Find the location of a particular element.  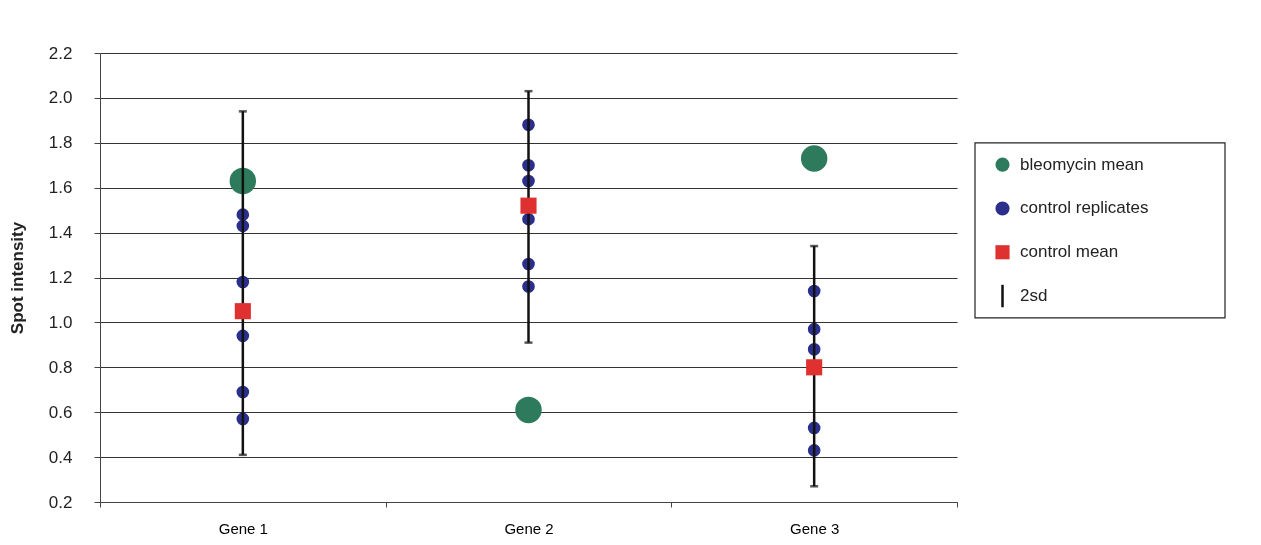

y-tick-label: 0.4 is located at coordinates (60, 457).